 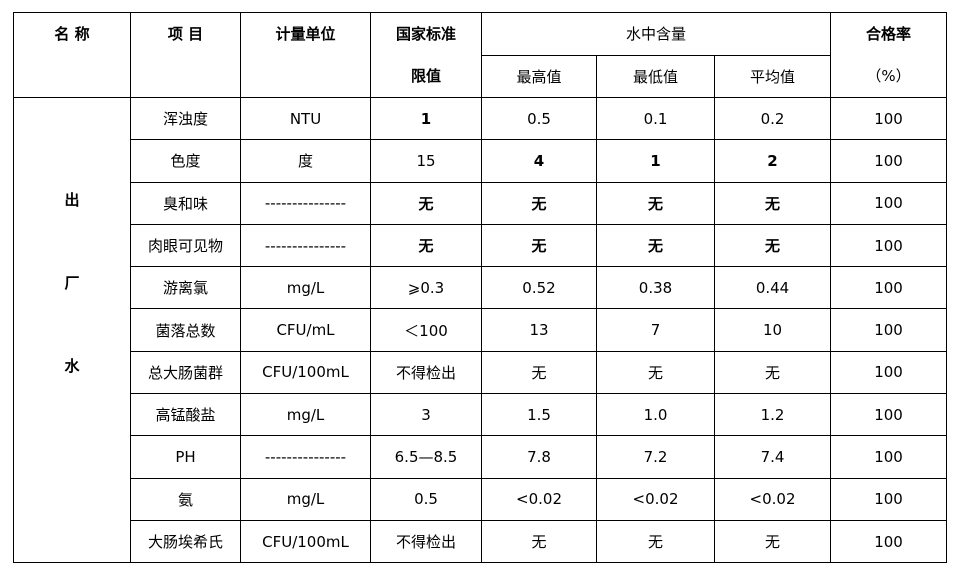 I want to click on header-cell: 合格率 （%）, so click(x=889, y=55).